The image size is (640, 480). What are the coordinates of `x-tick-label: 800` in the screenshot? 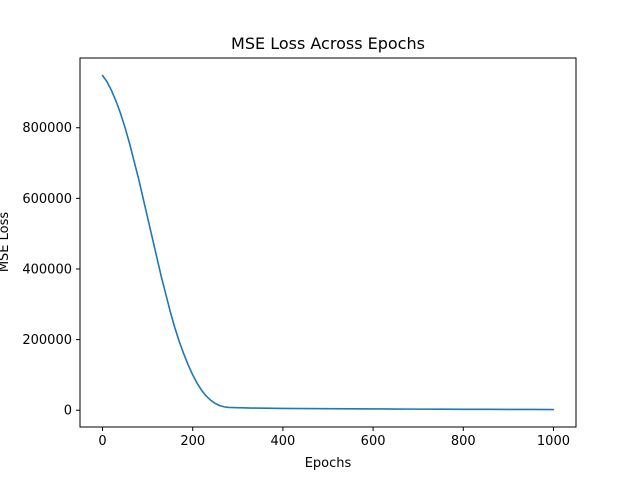 It's located at (463, 441).